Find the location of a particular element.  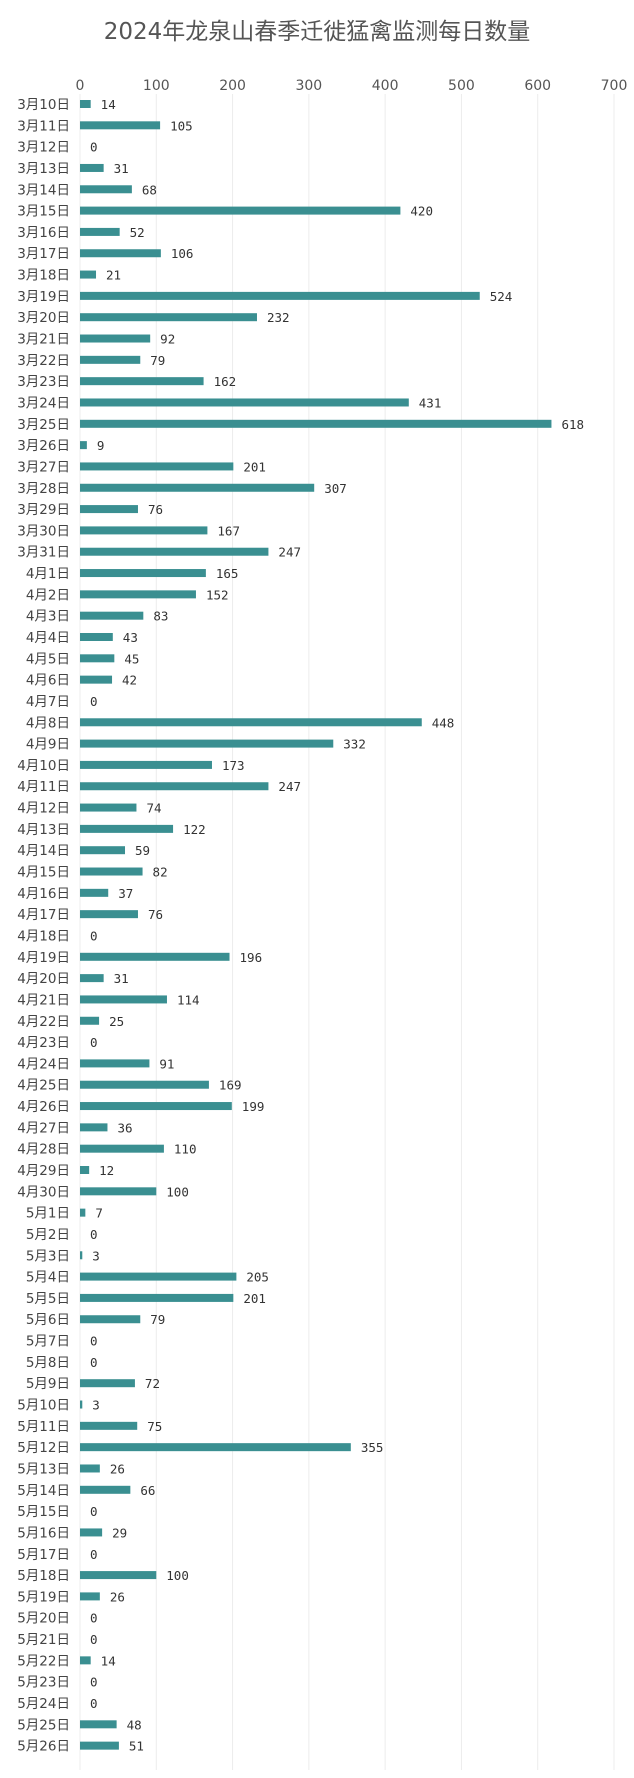

category-label: 4月23日 is located at coordinates (43, 1043).